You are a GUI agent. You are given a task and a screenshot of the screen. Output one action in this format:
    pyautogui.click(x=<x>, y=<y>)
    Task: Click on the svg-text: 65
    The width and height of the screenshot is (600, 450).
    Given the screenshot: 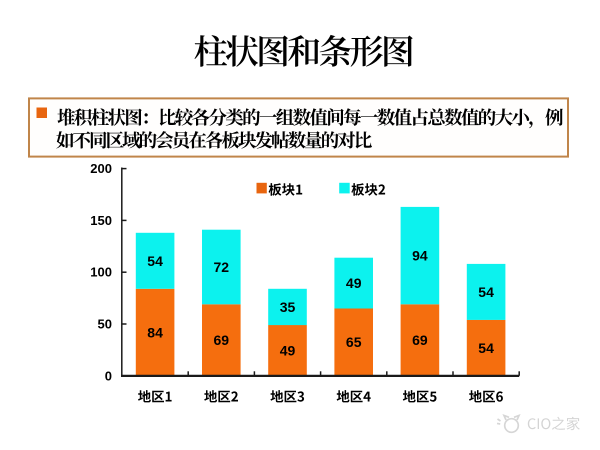 What is the action you would take?
    pyautogui.click(x=354, y=342)
    